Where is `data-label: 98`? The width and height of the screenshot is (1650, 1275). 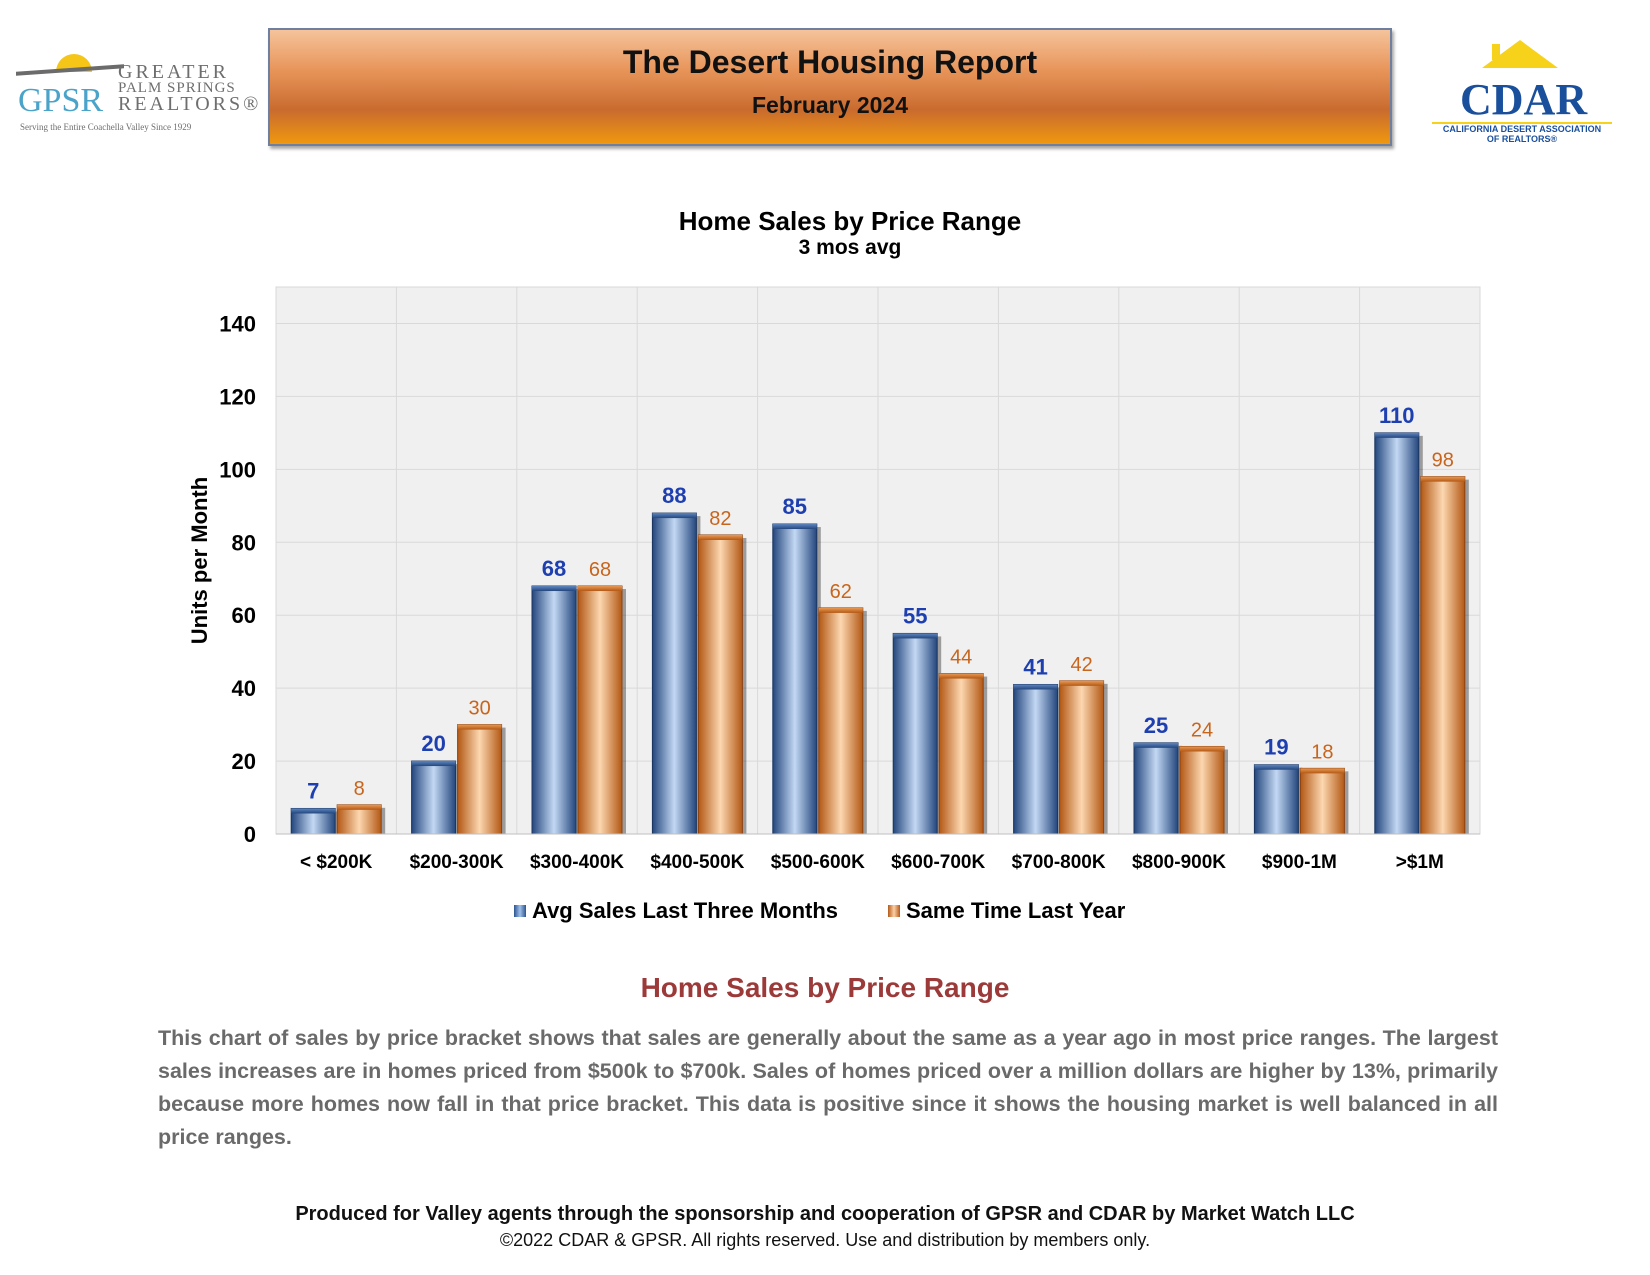
data-label: 98 is located at coordinates (1443, 461).